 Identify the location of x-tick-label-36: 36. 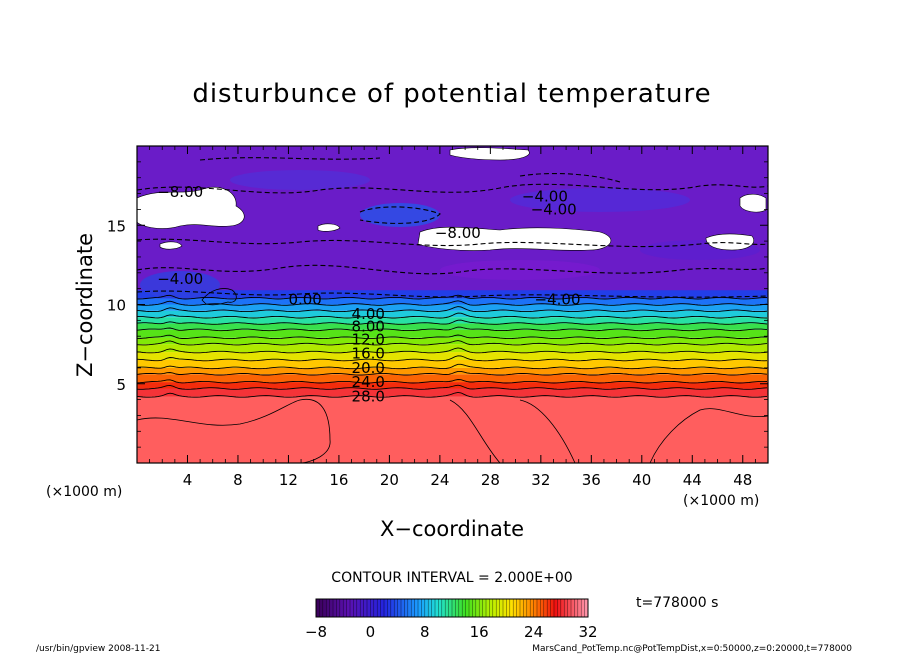
(591, 480).